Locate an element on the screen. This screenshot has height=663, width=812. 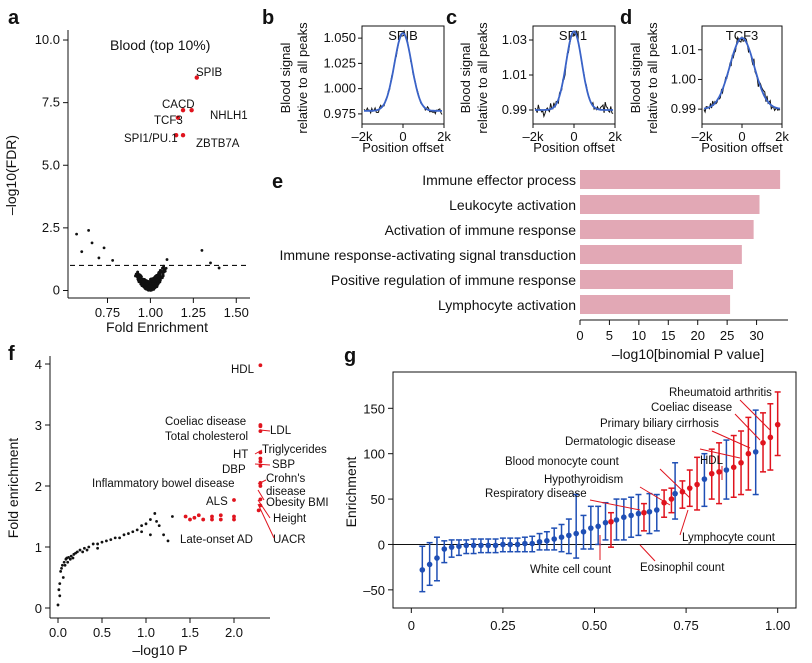
label-zbtb7a: ZBTB7A is located at coordinates (218, 144).